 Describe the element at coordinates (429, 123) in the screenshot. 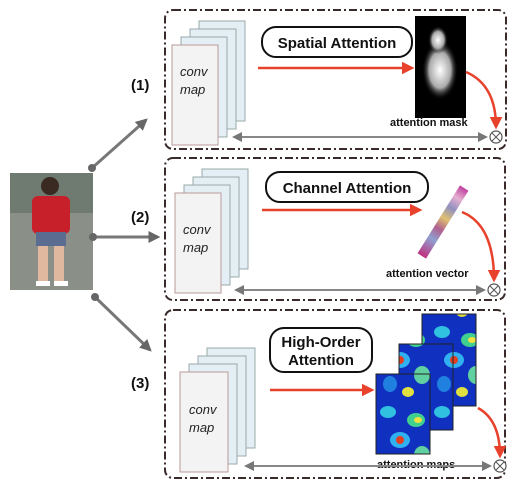

I see `caption: attention mask` at that location.